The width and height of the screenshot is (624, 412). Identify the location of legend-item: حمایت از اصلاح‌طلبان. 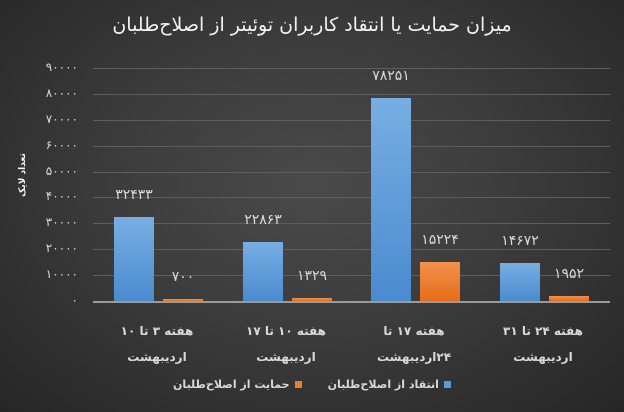
(237, 384).